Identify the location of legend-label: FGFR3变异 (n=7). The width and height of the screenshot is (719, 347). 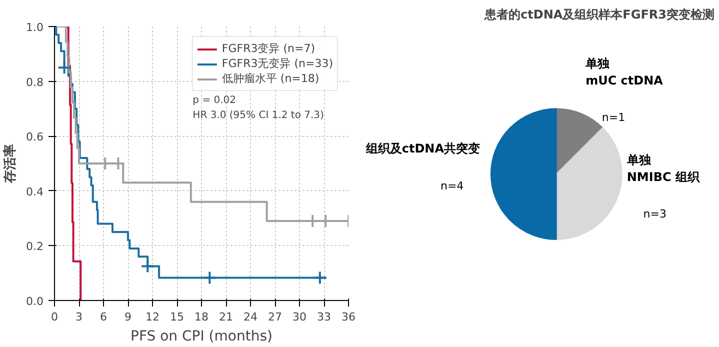
(268, 48).